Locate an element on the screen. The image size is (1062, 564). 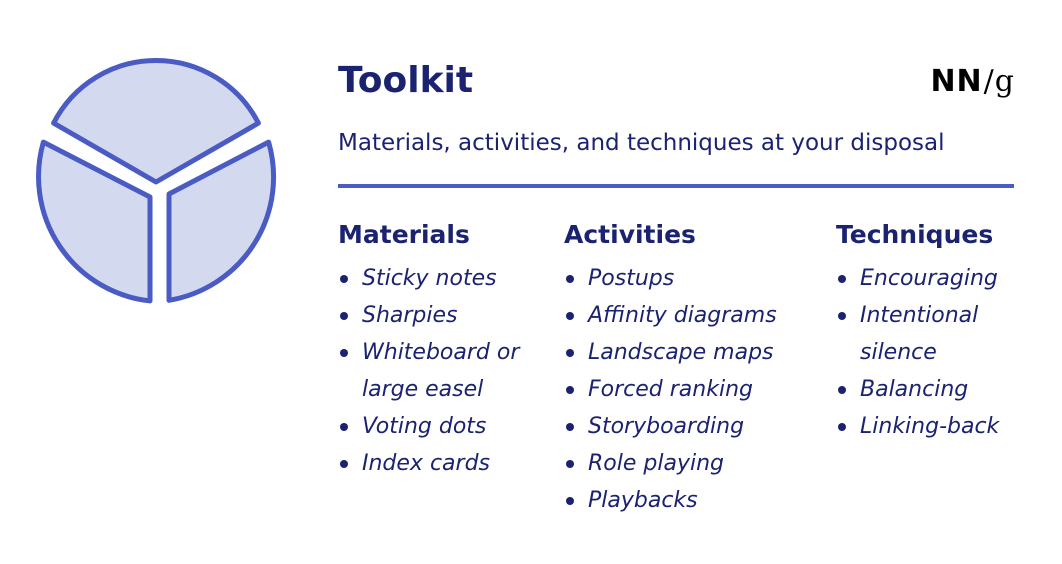
list-item-label: Balancing is located at coordinates (914, 389).